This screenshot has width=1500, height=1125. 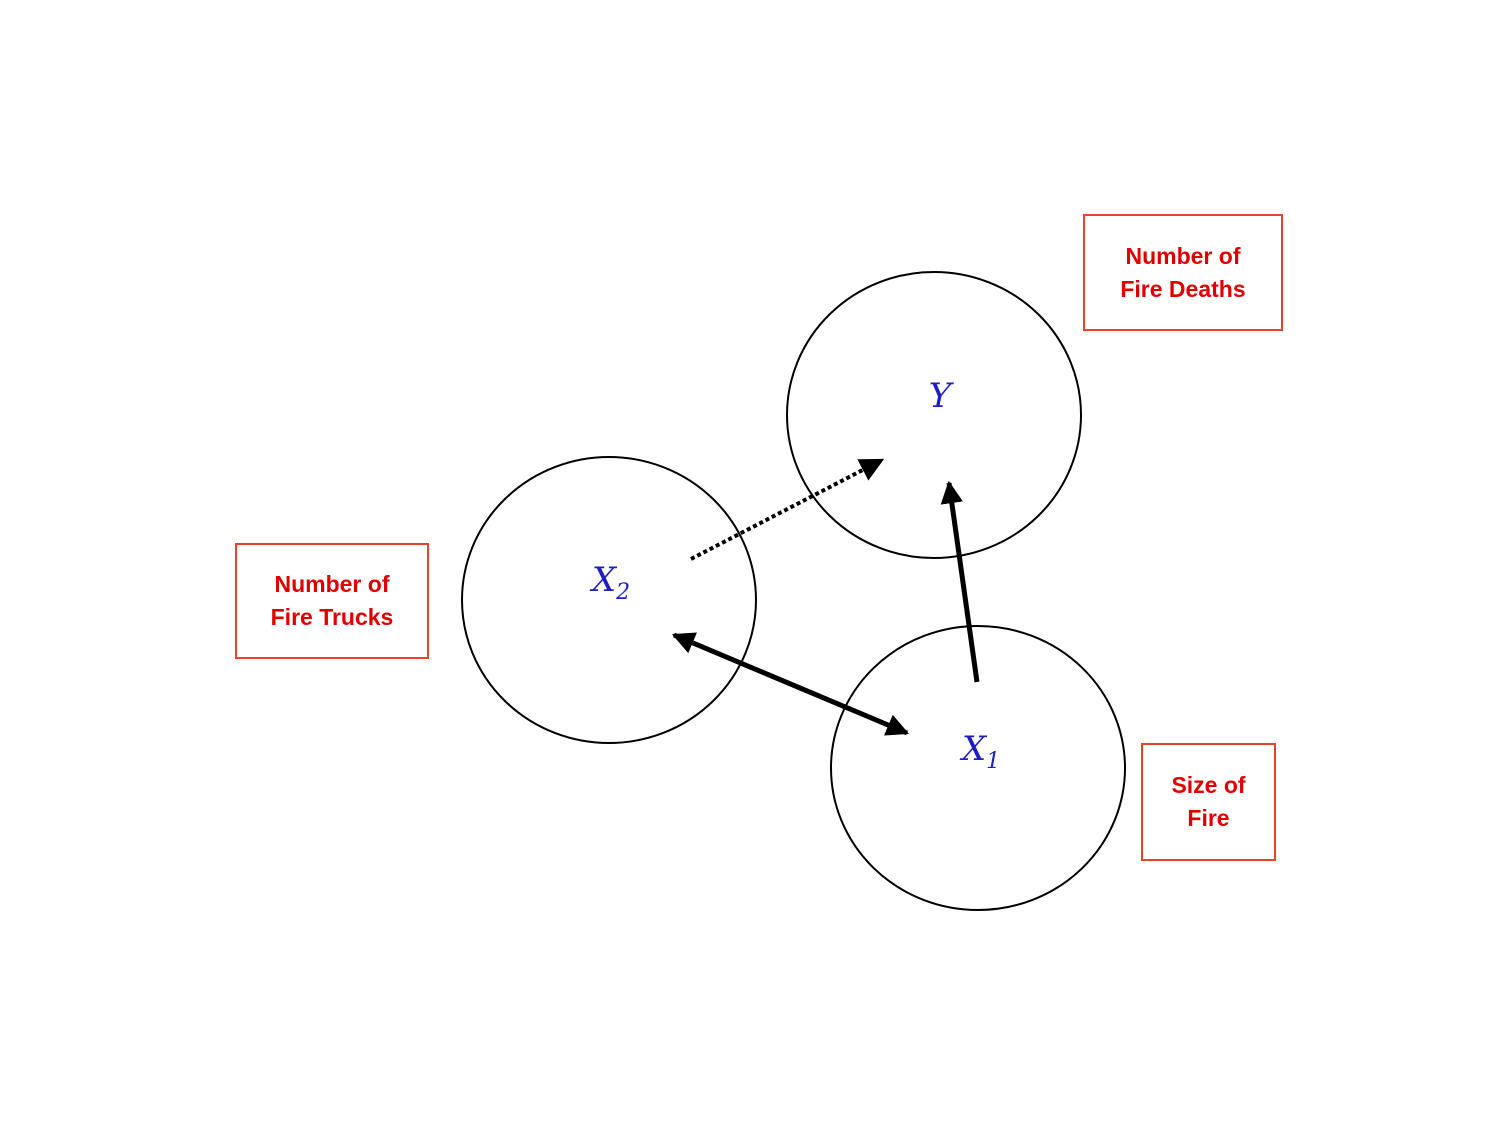 I want to click on node-y-label: Y, so click(x=942, y=396).